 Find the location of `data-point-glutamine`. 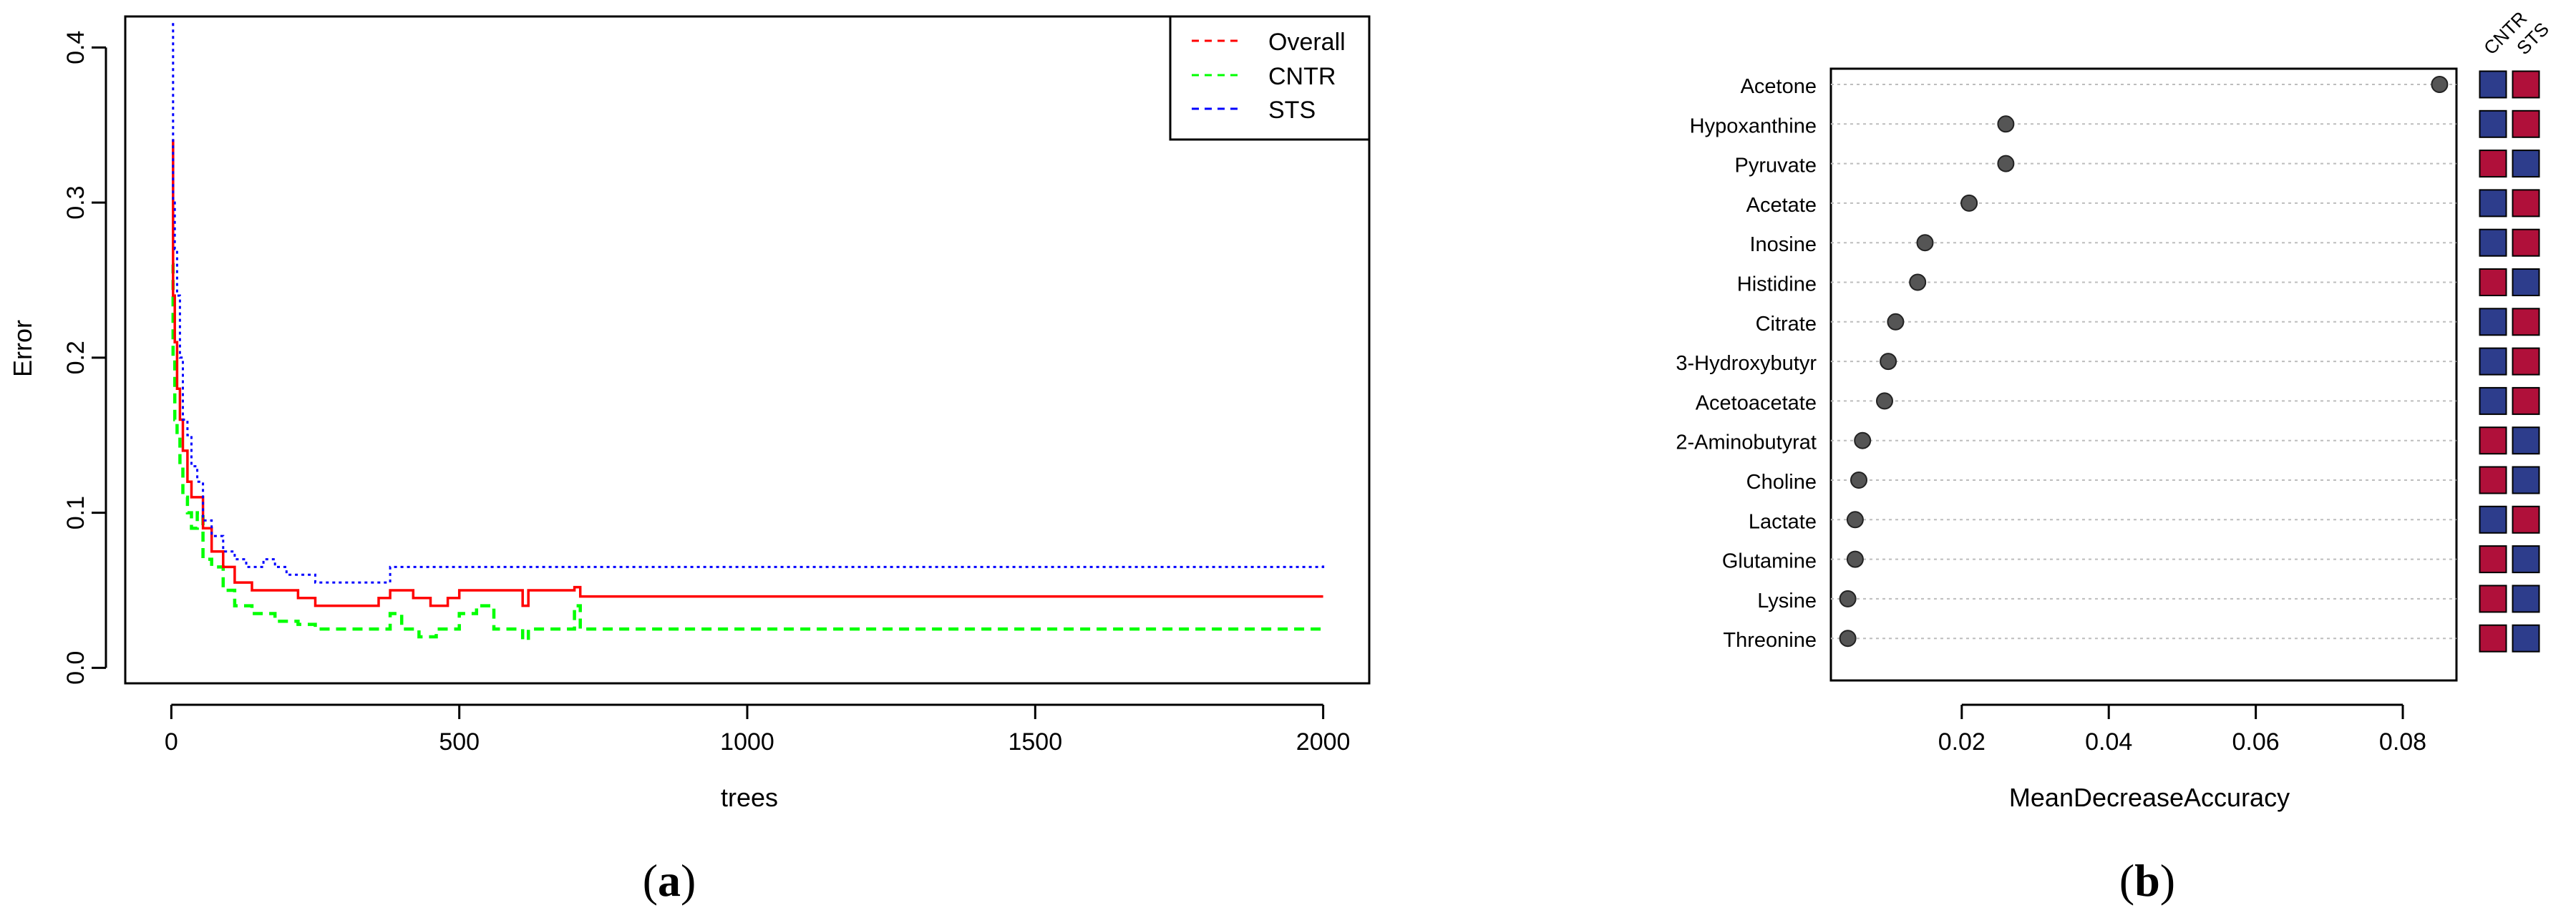

data-point-glutamine is located at coordinates (1855, 559).